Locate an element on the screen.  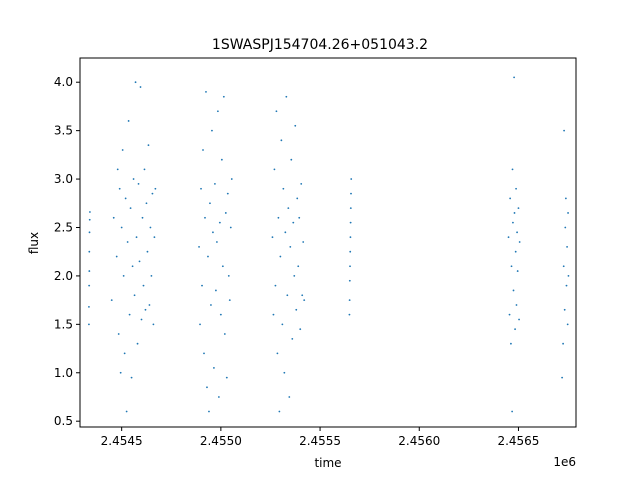
x-tick-label: 2.4555 is located at coordinates (320, 441).